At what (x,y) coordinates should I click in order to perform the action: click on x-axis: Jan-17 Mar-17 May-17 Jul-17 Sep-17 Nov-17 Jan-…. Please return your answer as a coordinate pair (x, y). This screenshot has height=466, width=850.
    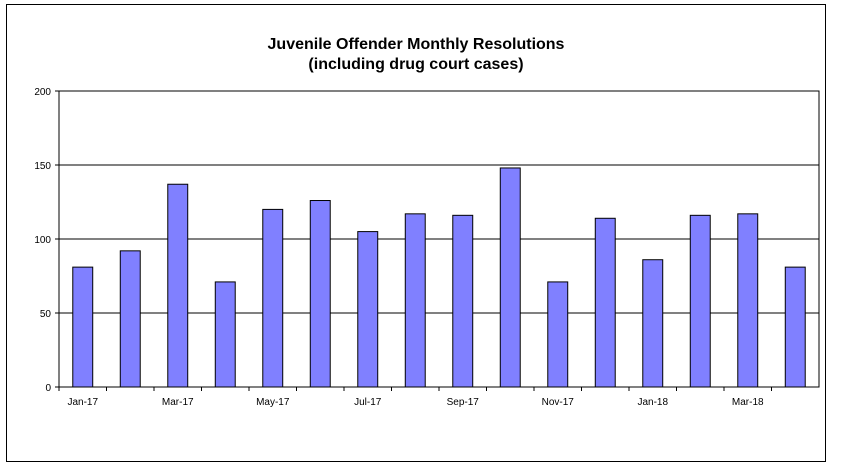
    Looking at the image, I should click on (415, 397).